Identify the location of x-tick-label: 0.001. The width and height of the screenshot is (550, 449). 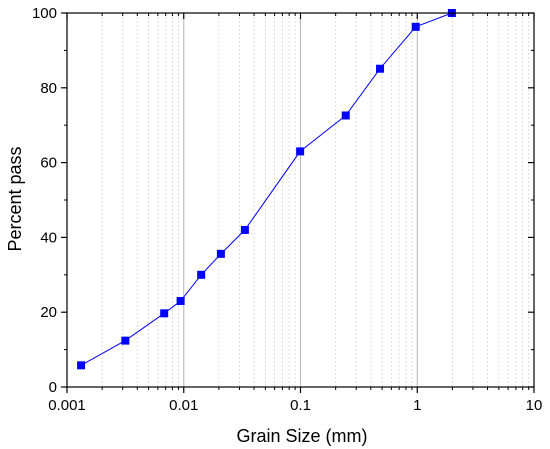
(67, 405).